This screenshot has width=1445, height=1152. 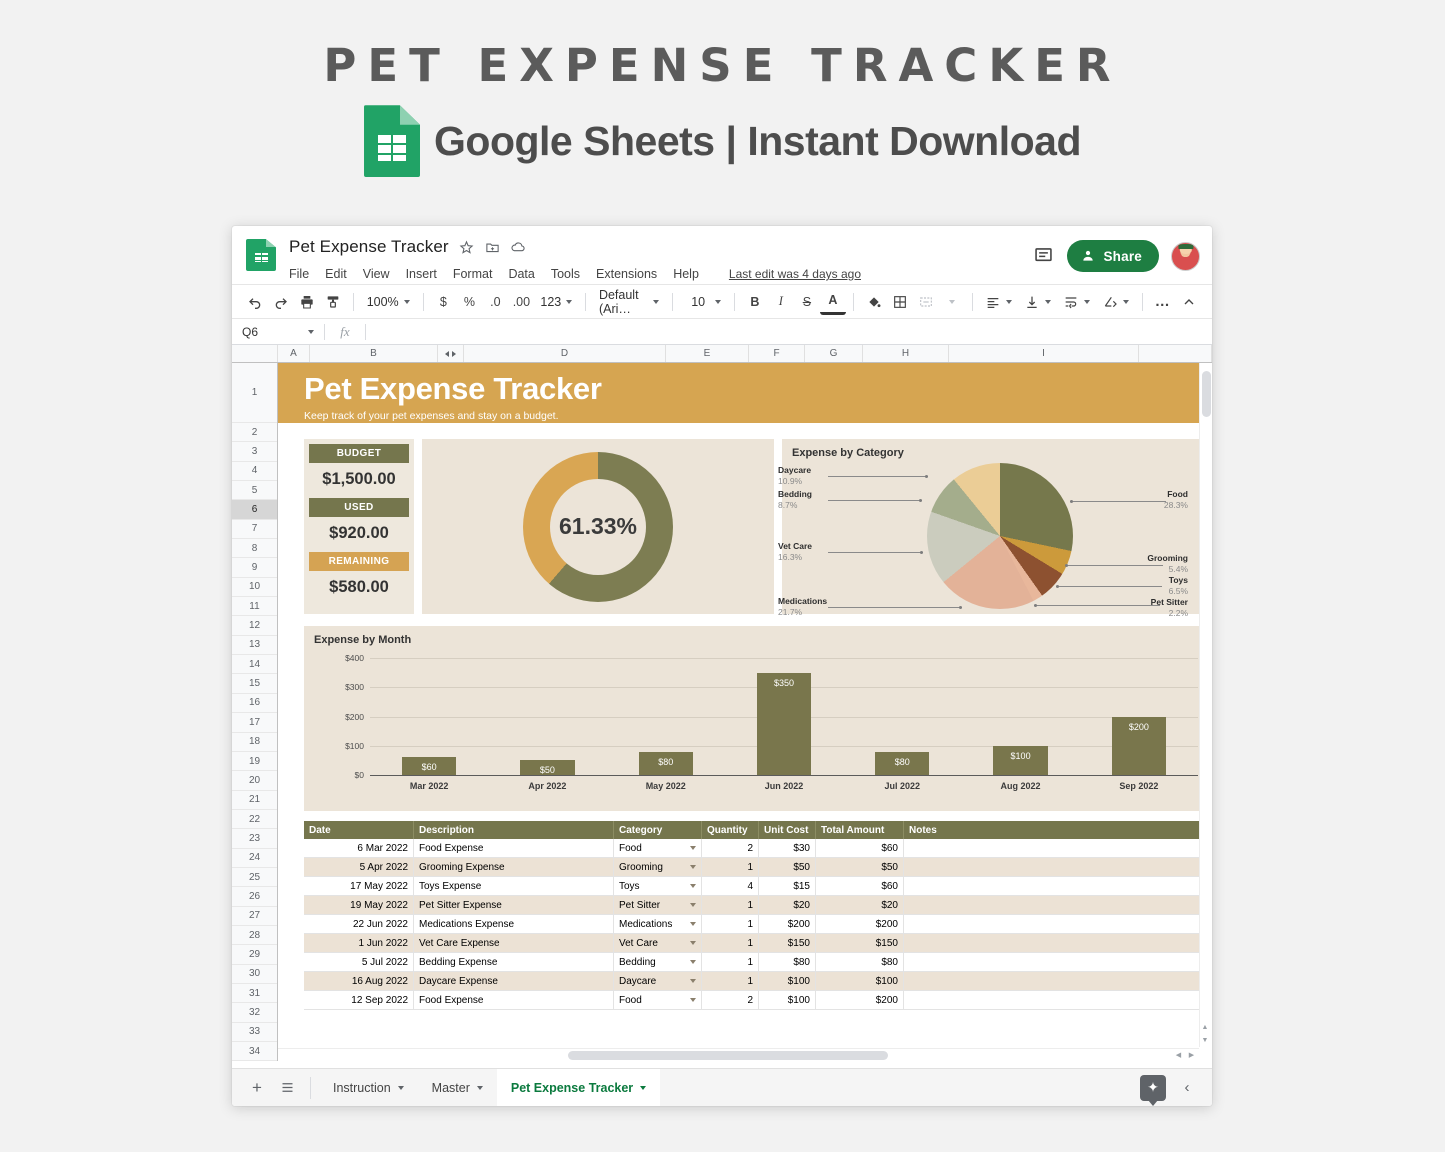 What do you see at coordinates (254, 433) in the screenshot?
I see `row-header-2: 2` at bounding box center [254, 433].